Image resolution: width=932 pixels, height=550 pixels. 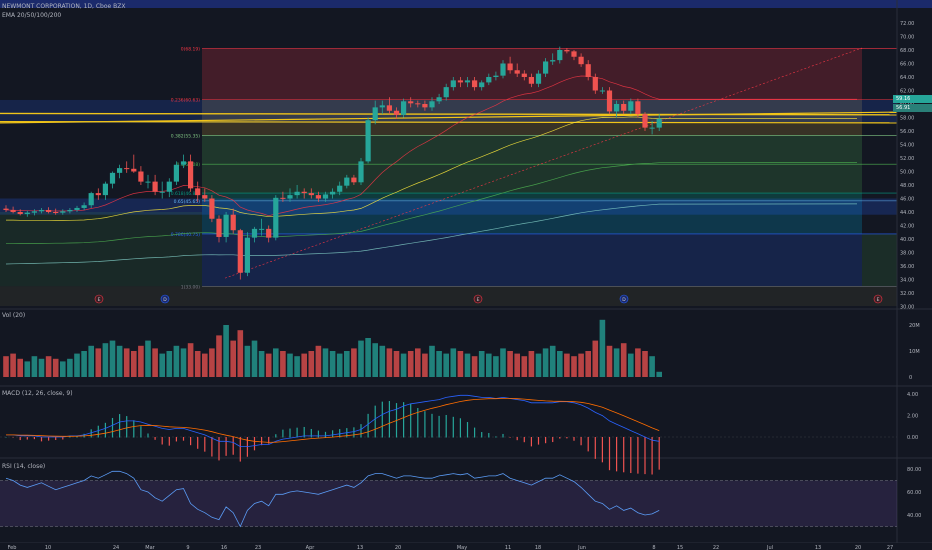 What do you see at coordinates (64, 6) in the screenshot?
I see `symbol-title: NEWMONT CORPORATION, 1D, Cboe BZX` at bounding box center [64, 6].